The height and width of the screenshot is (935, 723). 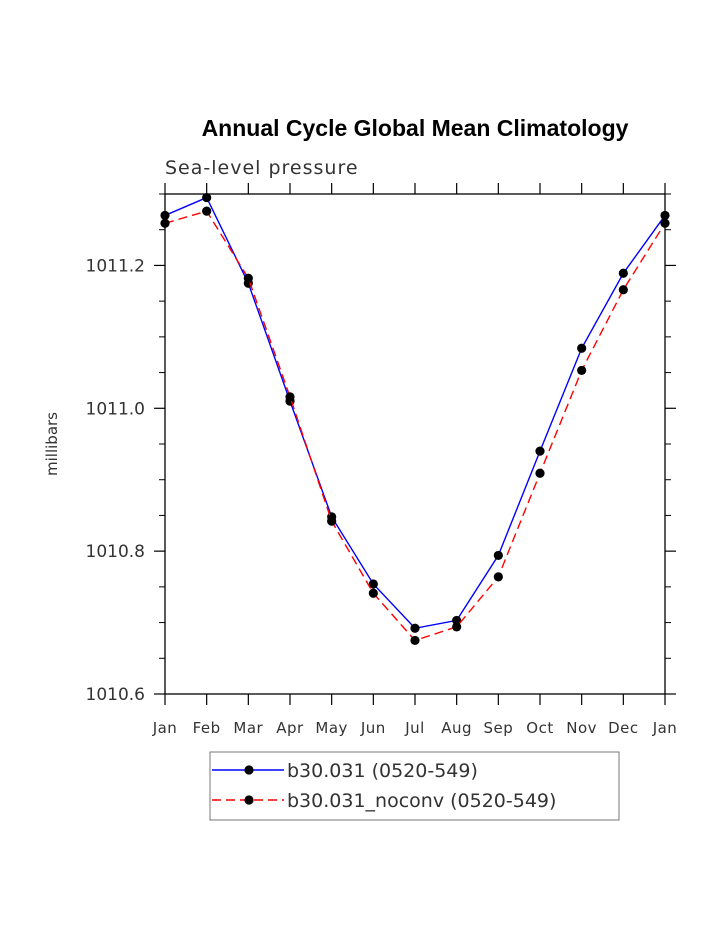 What do you see at coordinates (115, 266) in the screenshot?
I see `y-tick-label: 1011.2` at bounding box center [115, 266].